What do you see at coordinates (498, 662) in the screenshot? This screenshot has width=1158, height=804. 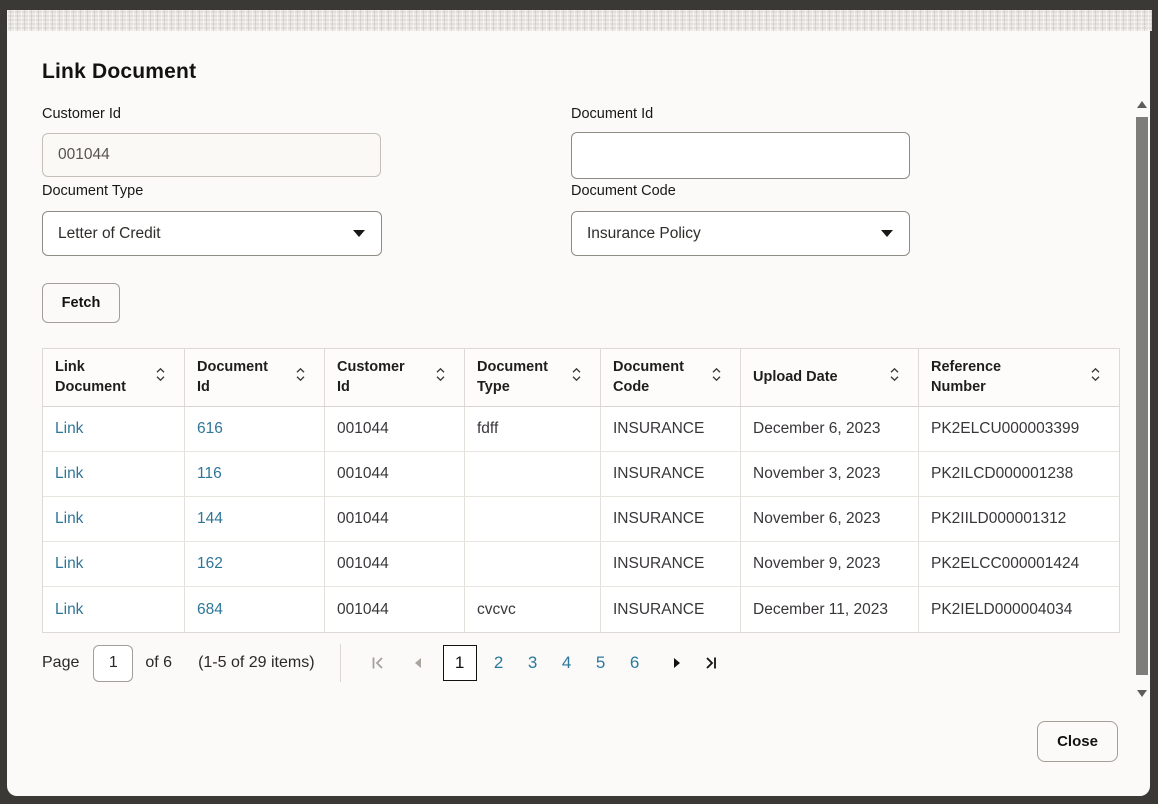 I see `page-button: 2` at bounding box center [498, 662].